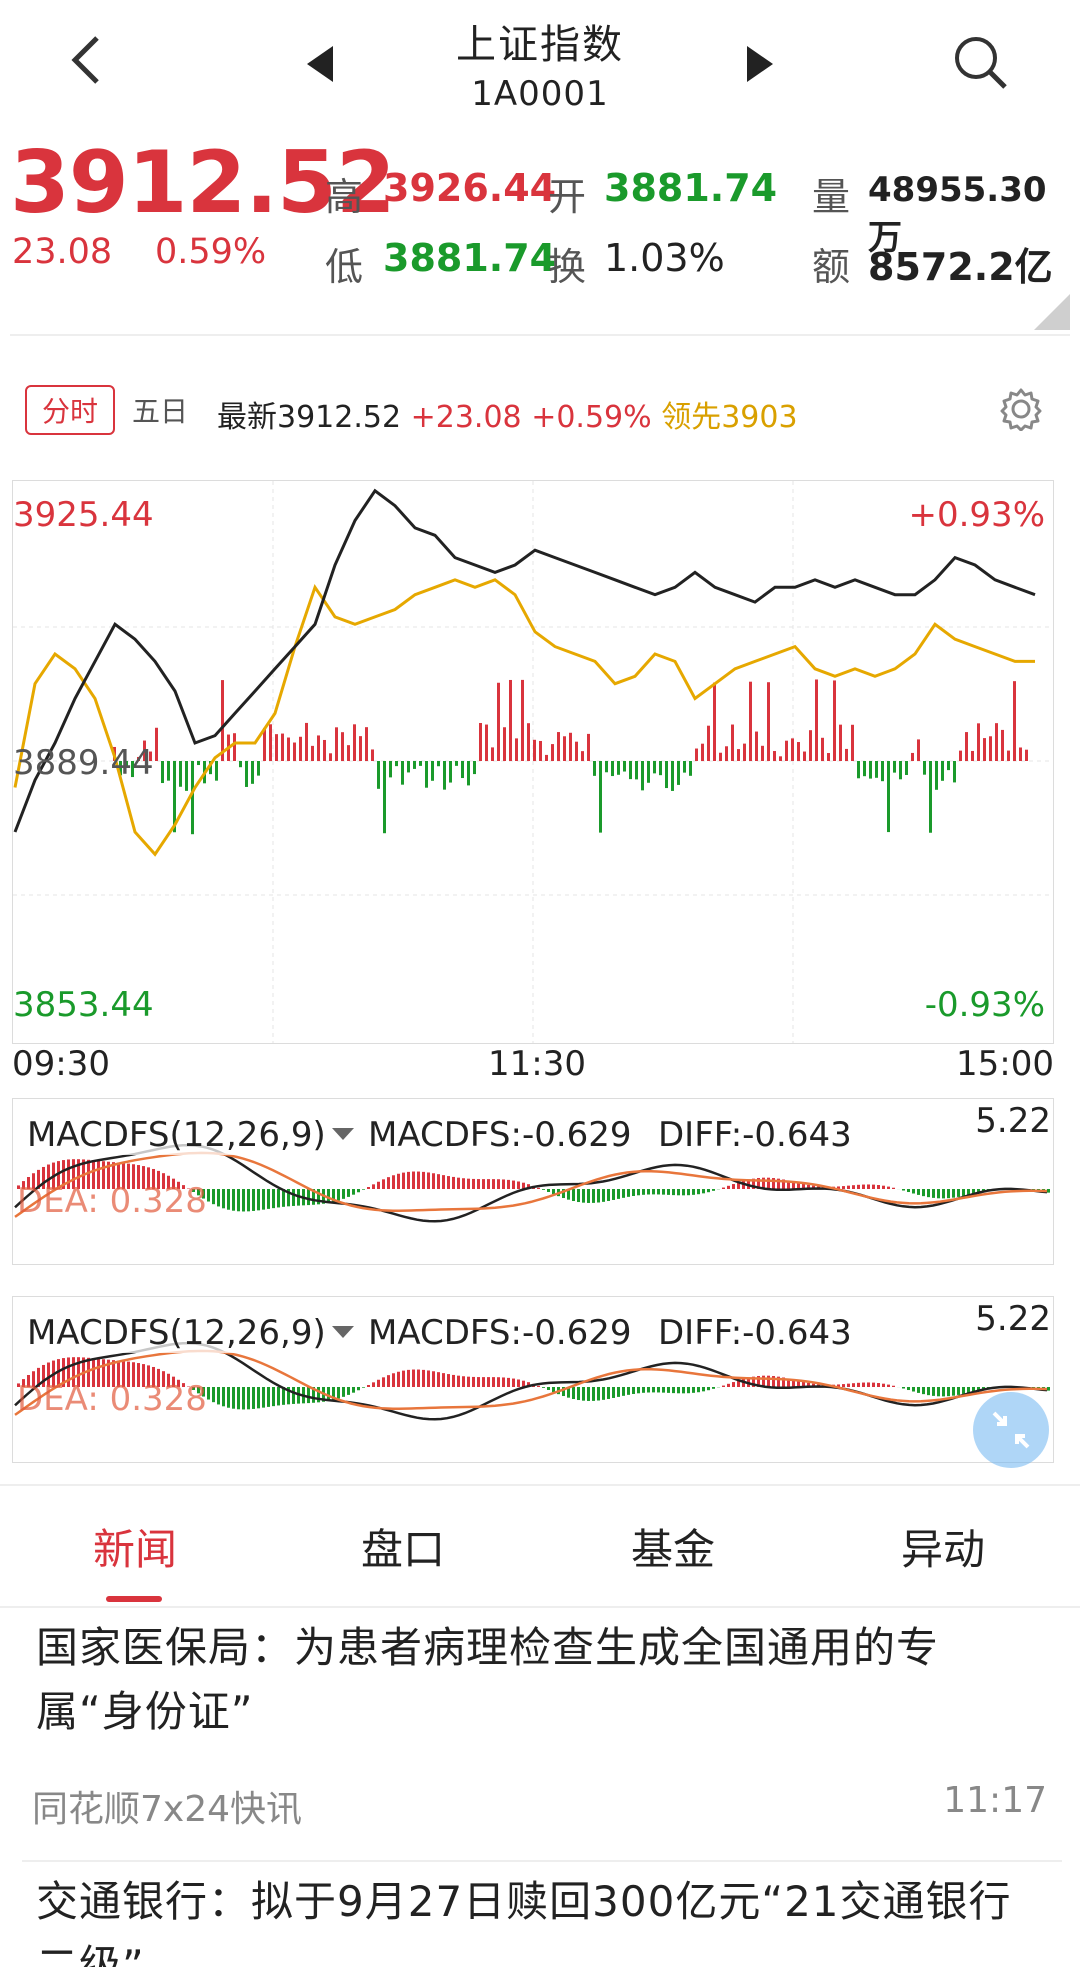 The image size is (1080, 1967). I want to click on expand-corner-icon, so click(1052, 312).